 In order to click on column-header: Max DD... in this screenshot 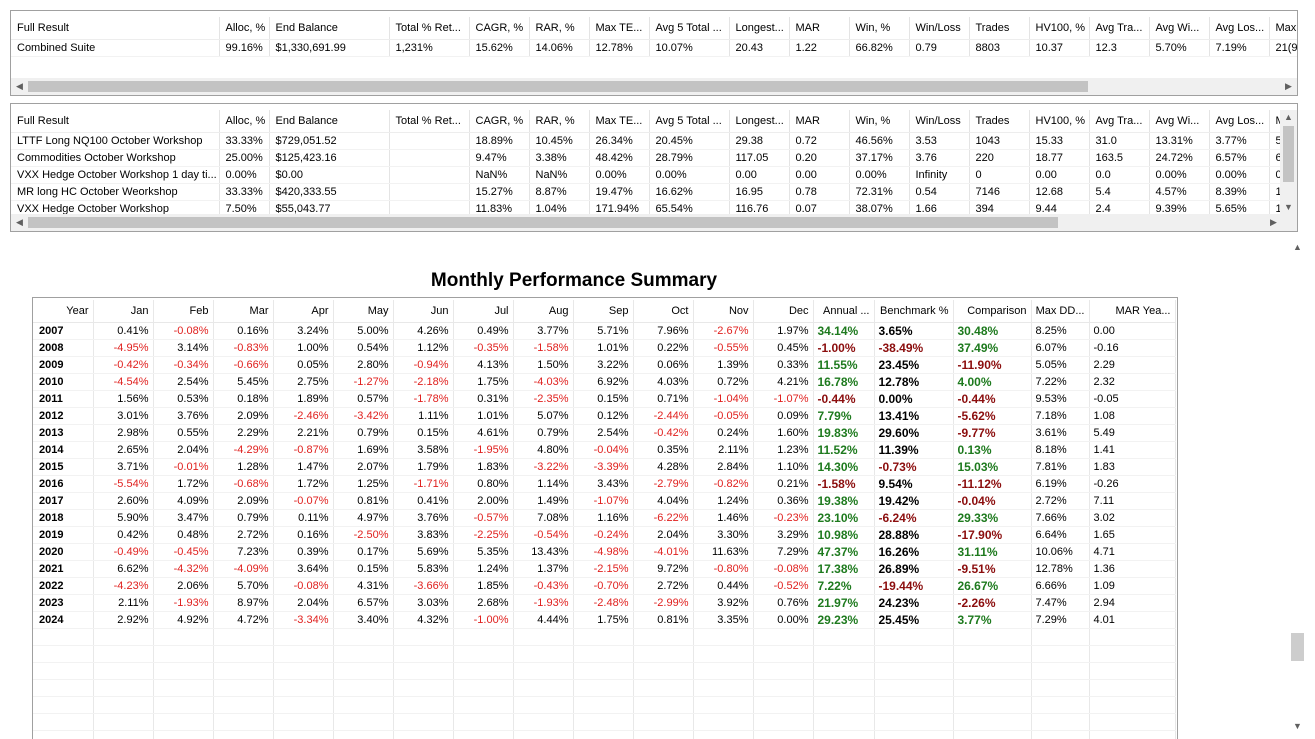, I will do `click(1060, 311)`.